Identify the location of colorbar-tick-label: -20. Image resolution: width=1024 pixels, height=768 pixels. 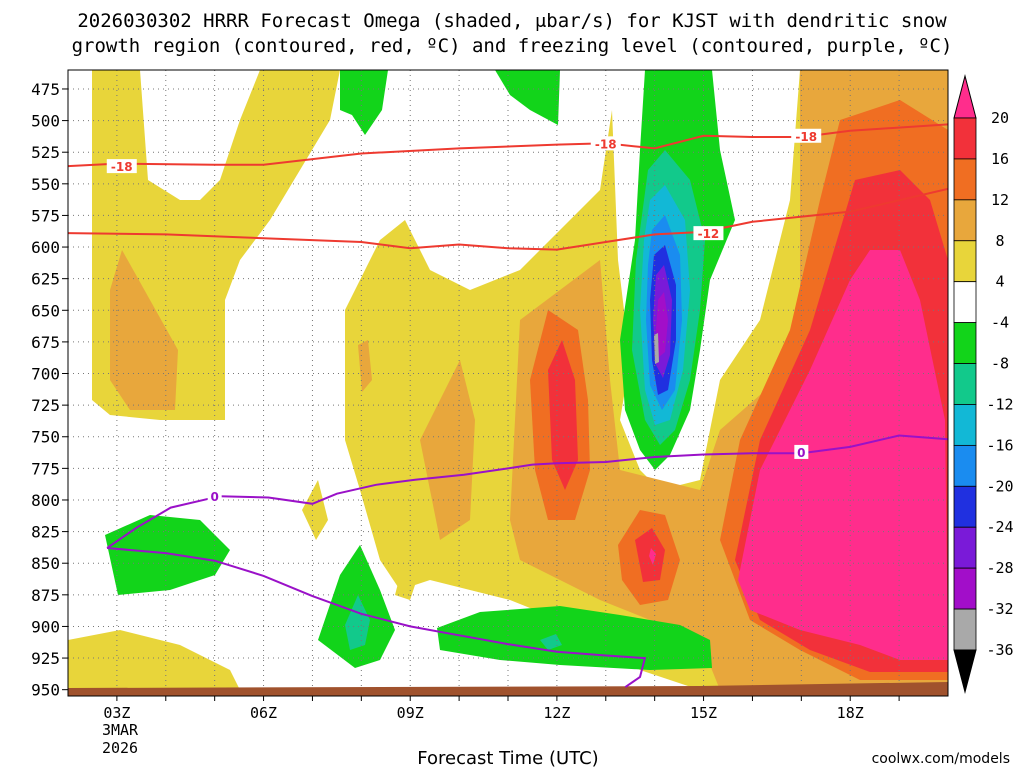
(999, 486).